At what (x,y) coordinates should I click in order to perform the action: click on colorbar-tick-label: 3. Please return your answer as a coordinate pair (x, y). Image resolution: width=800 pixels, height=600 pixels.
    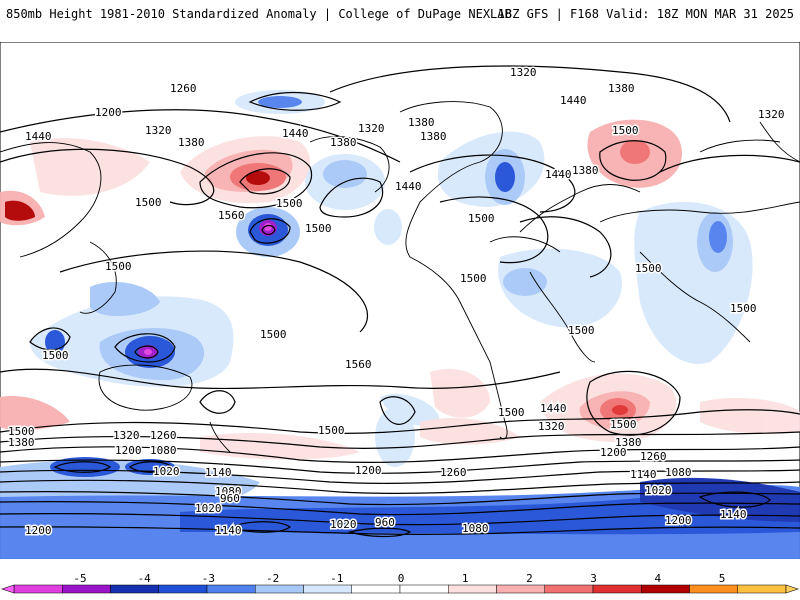
    Looking at the image, I should click on (593, 578).